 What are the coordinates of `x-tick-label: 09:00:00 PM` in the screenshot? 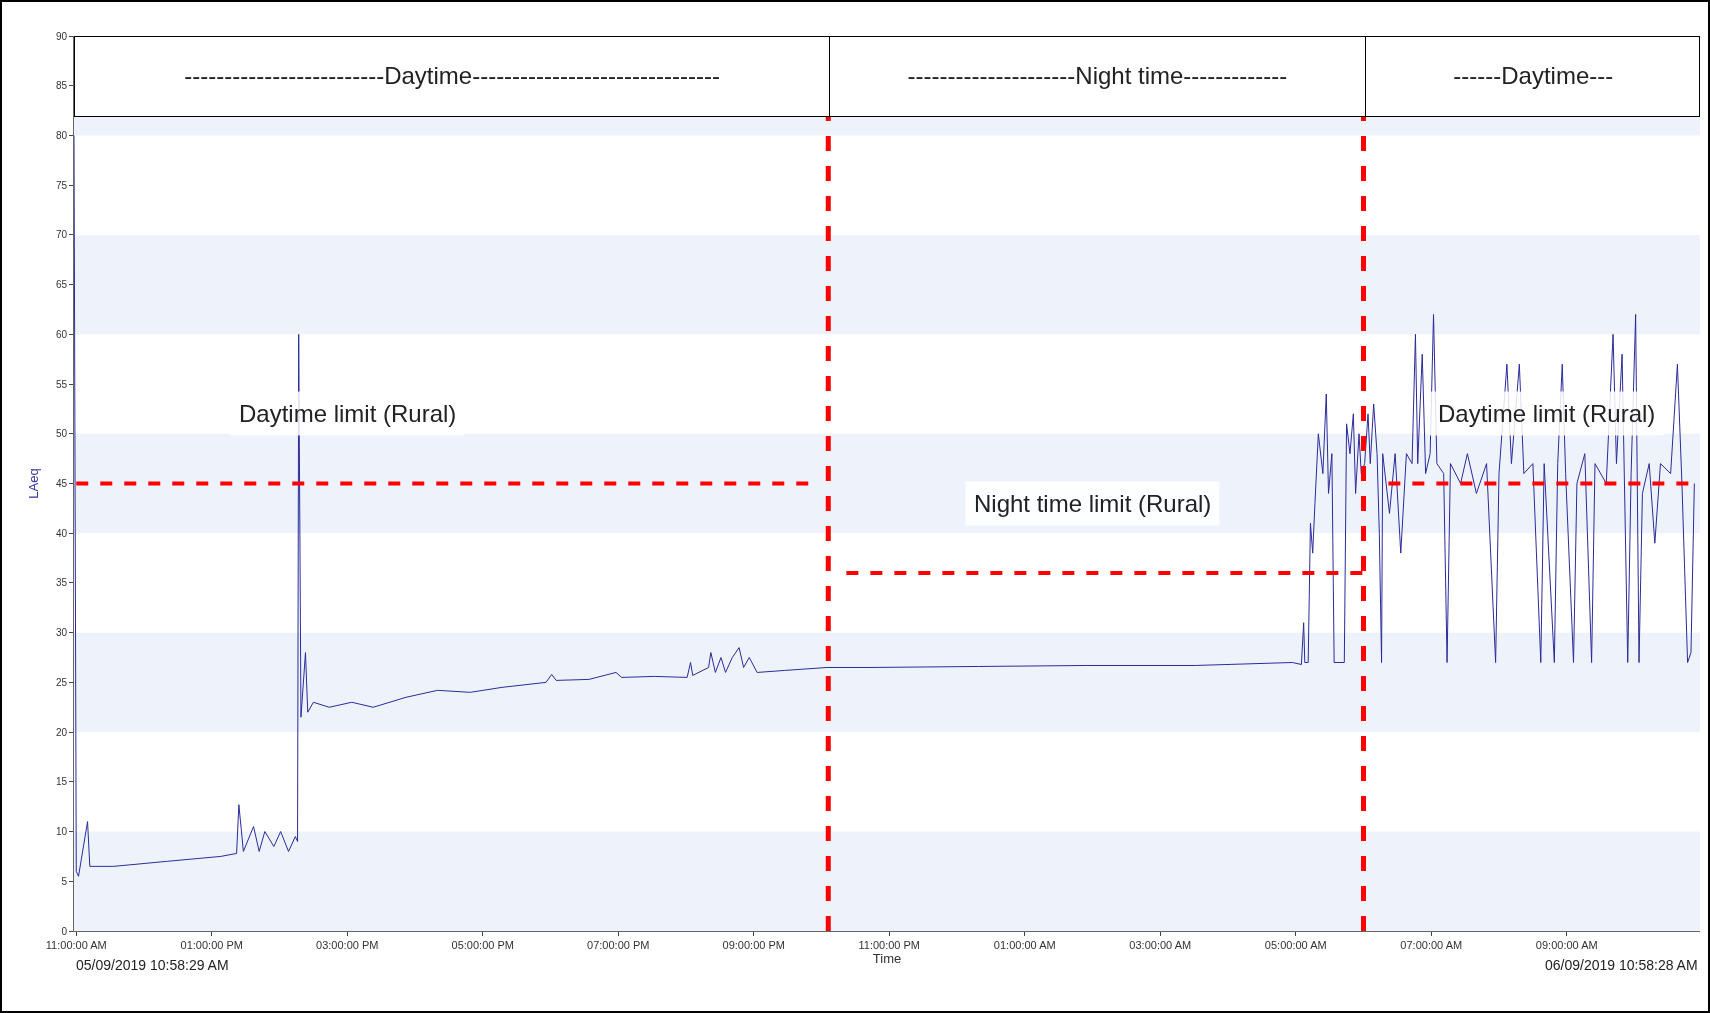 It's located at (753, 945).